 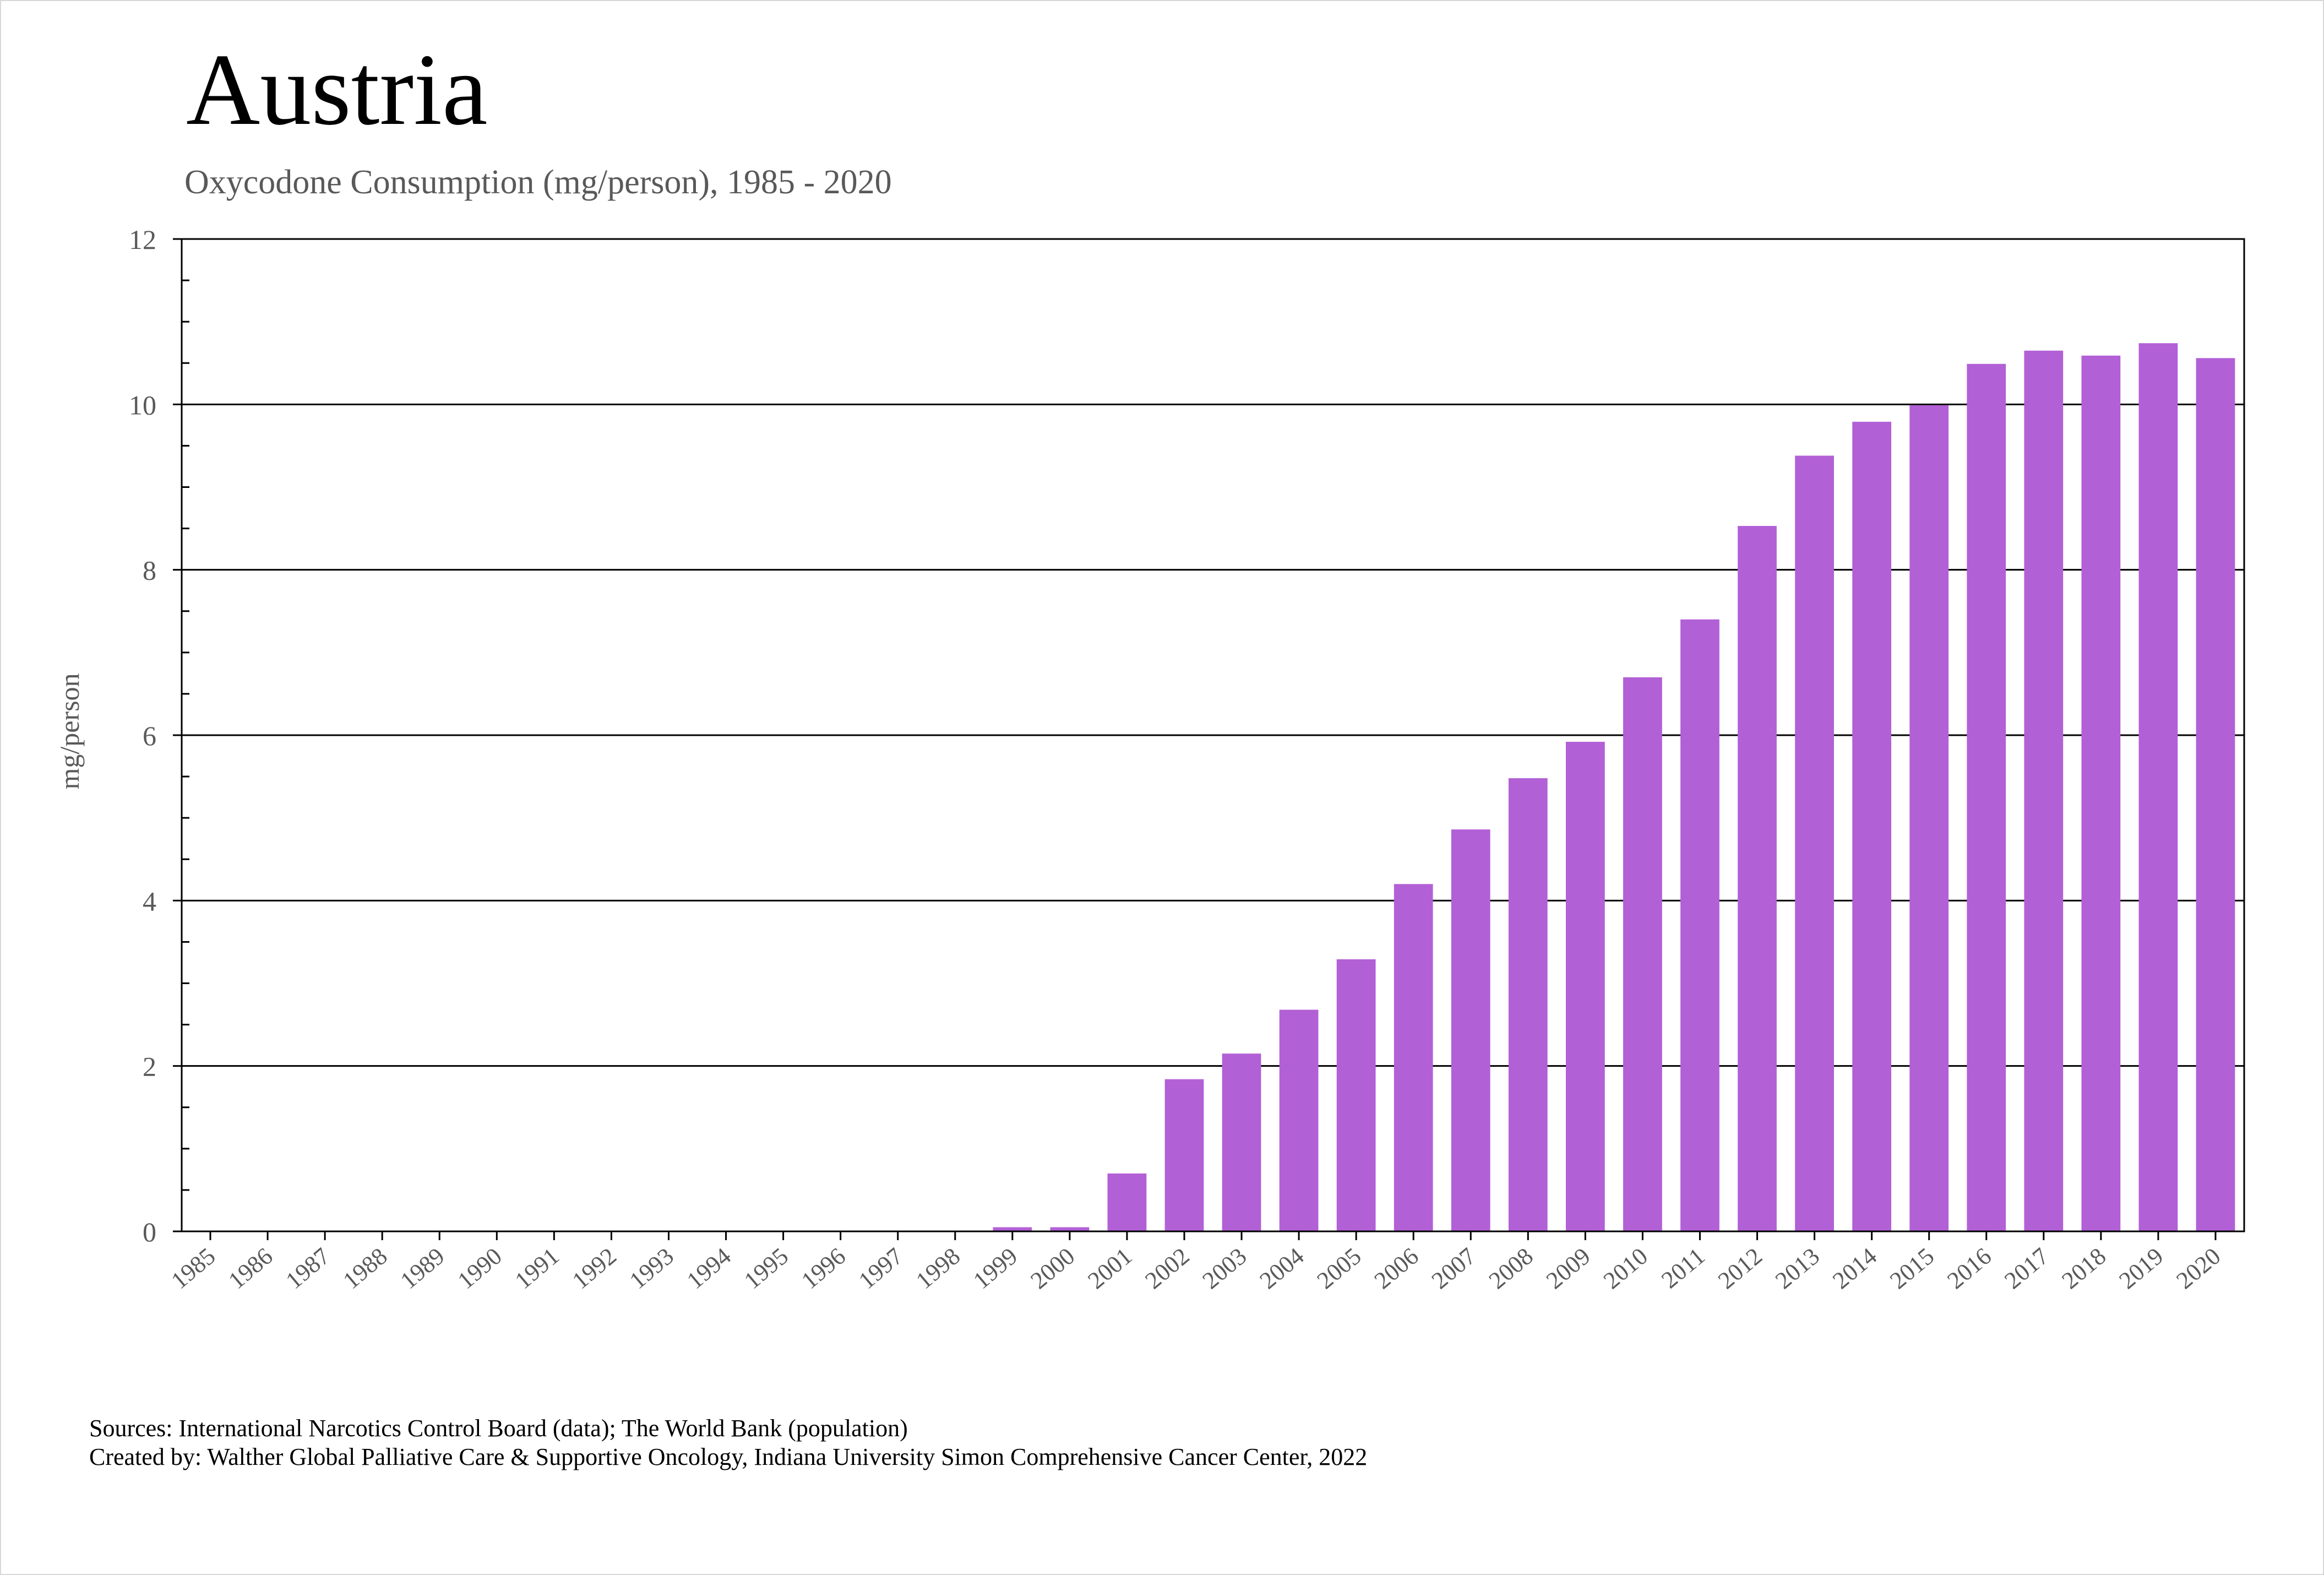 I want to click on bar-2009, so click(x=1585, y=987).